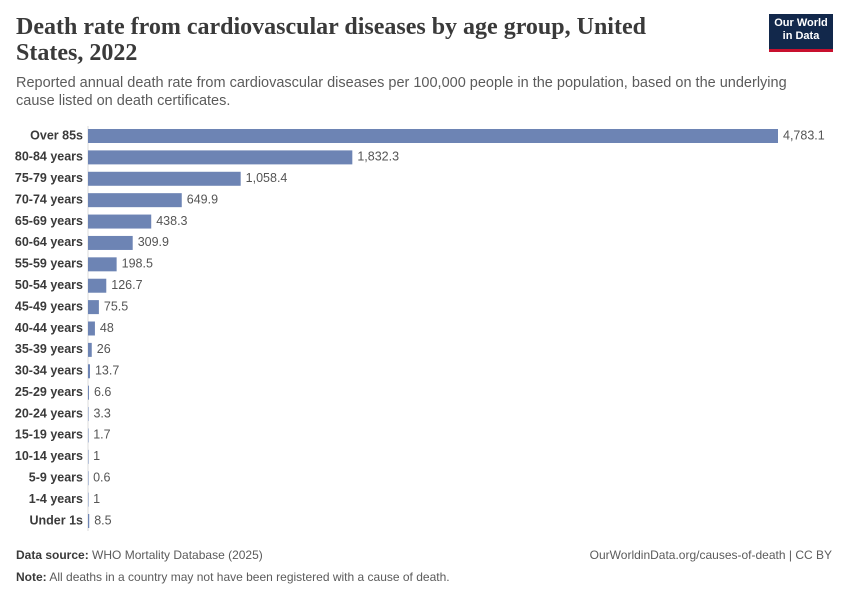 Image resolution: width=850 pixels, height=600 pixels. Describe the element at coordinates (104, 349) in the screenshot. I see `value-label: 26` at that location.